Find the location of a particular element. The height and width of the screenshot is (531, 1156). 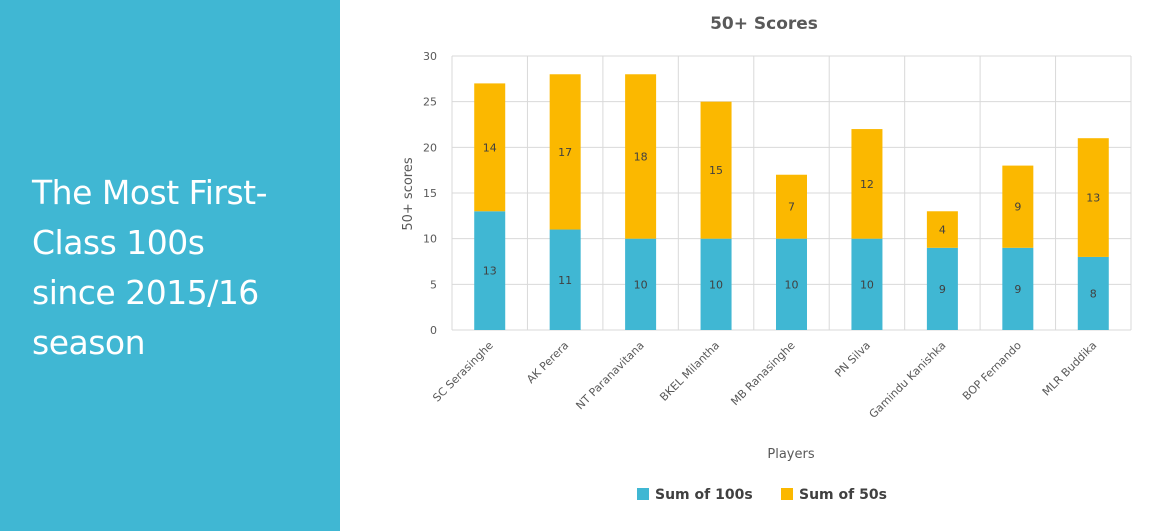

data-label: 8 is located at coordinates (1093, 293).